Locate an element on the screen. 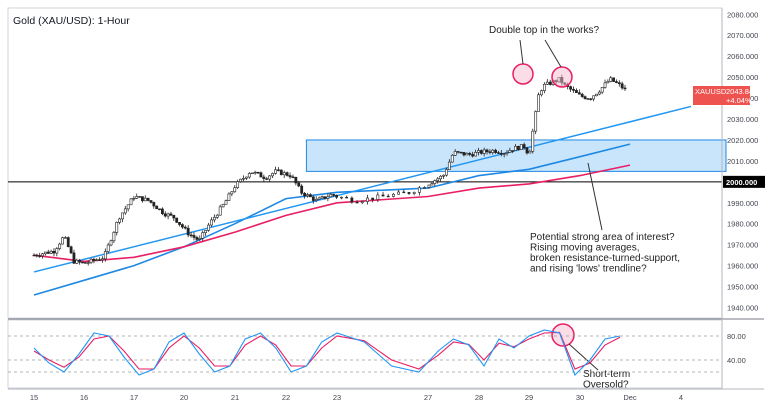  time-tick-label: 27 is located at coordinates (428, 397).